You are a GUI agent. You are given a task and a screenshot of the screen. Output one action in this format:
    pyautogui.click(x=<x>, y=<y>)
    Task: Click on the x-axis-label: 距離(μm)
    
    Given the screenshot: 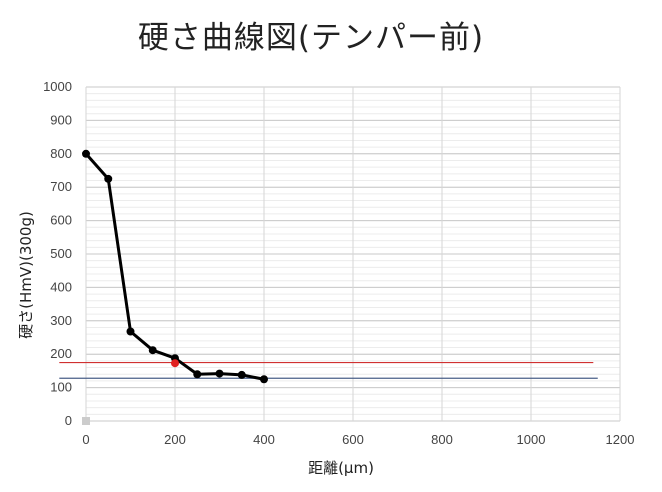 What is the action you would take?
    pyautogui.click(x=341, y=468)
    